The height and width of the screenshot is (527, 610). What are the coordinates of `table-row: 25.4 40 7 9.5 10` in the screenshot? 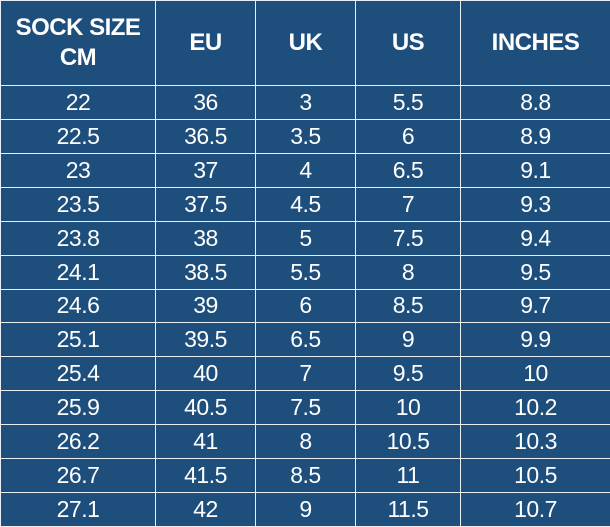 It's located at (305, 374).